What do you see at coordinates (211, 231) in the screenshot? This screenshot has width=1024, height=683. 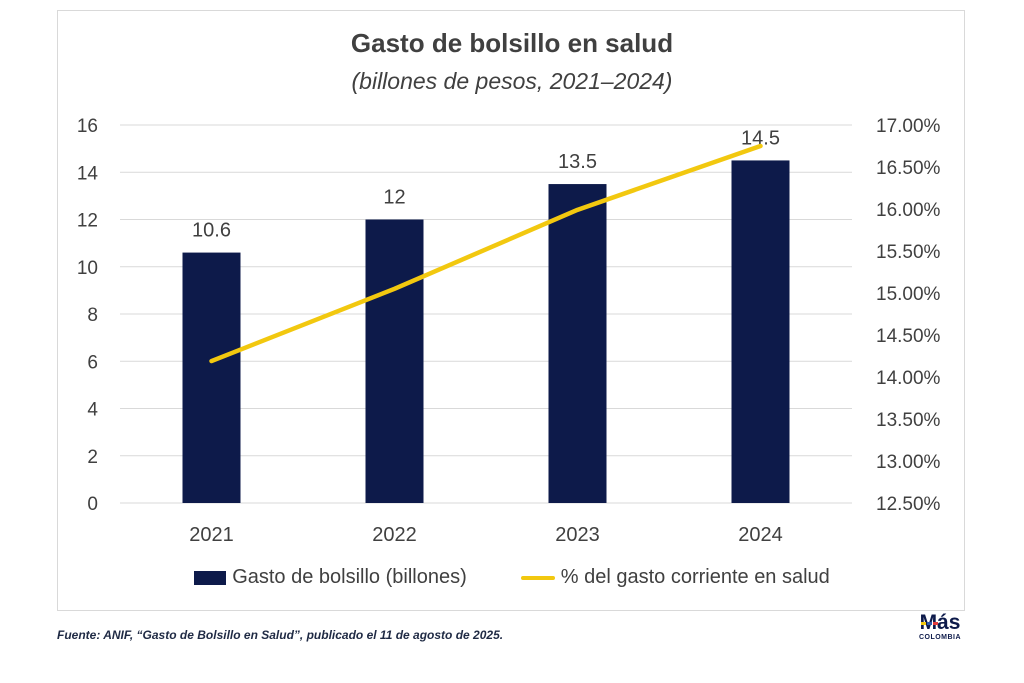 I see `bar-data-label: 10.6` at bounding box center [211, 231].